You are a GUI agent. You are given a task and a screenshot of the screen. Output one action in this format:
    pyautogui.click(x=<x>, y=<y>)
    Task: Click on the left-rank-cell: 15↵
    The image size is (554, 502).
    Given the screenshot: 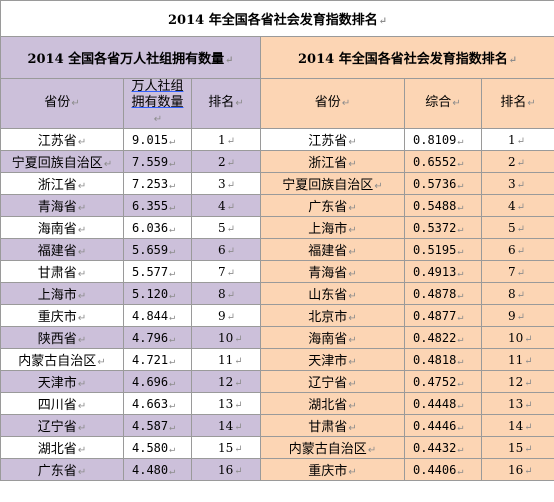 What is the action you would take?
    pyautogui.click(x=226, y=447)
    